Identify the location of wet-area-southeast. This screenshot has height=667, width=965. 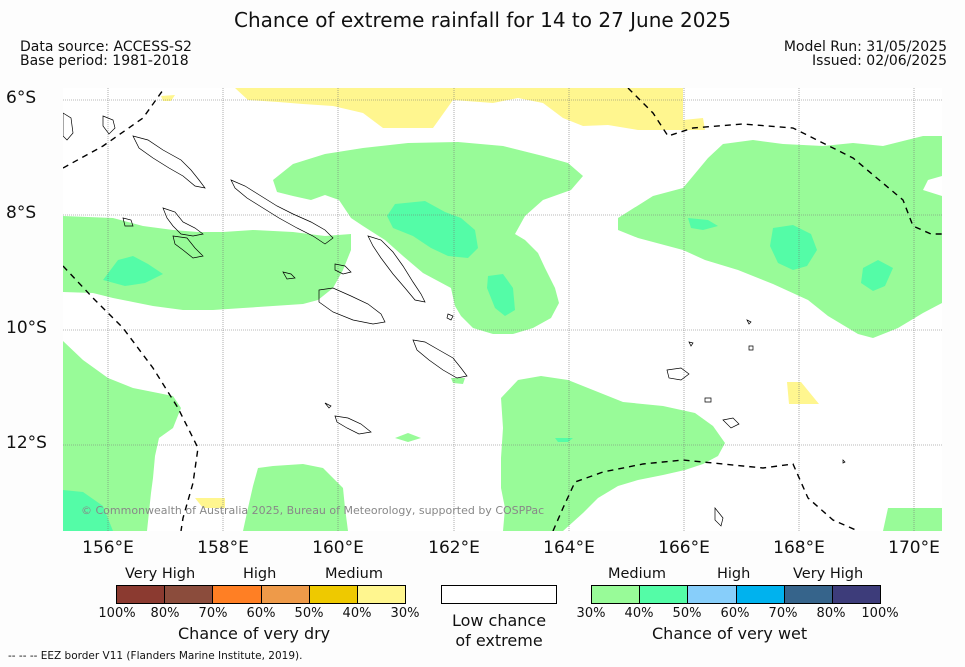
(912, 519).